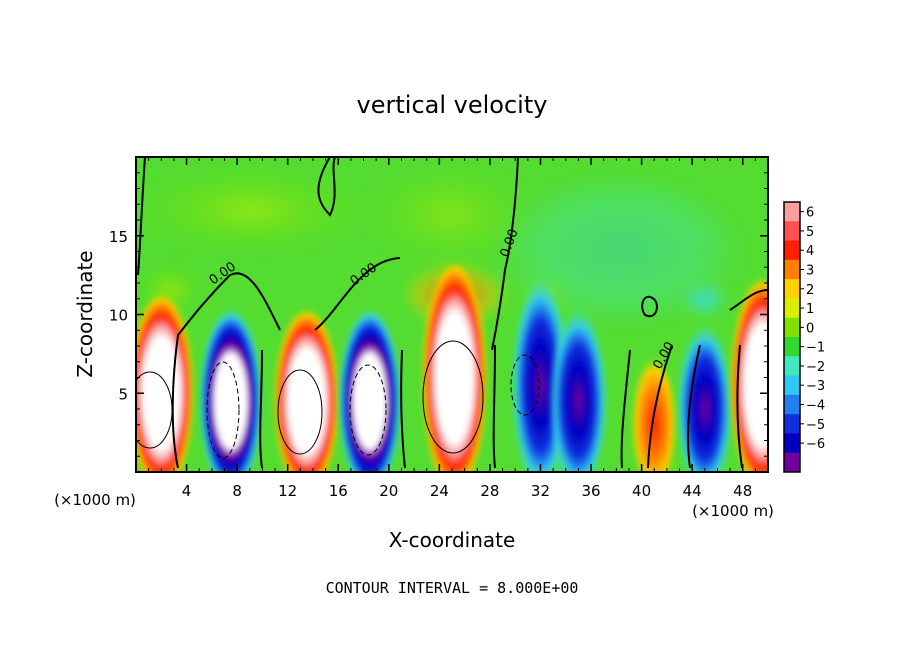 This screenshot has height=654, width=904. Describe the element at coordinates (452, 540) in the screenshot. I see `x-axis-label: X-coordinate` at that location.